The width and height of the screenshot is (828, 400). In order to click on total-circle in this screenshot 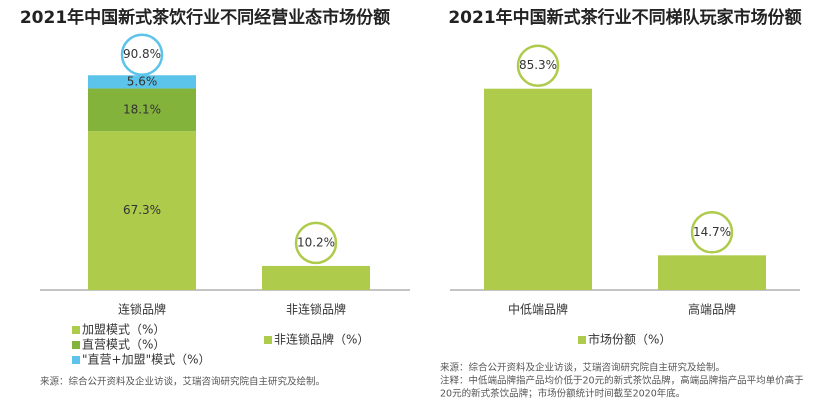, I will do `click(142, 54)`.